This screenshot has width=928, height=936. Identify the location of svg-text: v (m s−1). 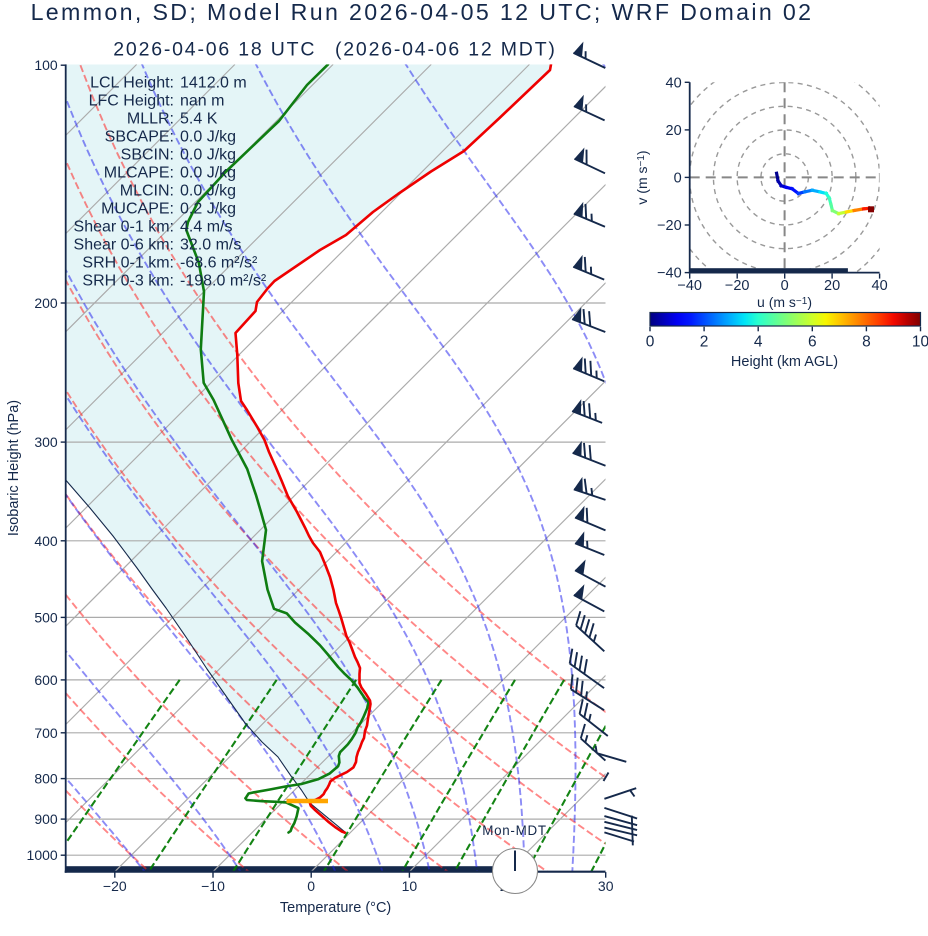
(642, 177).